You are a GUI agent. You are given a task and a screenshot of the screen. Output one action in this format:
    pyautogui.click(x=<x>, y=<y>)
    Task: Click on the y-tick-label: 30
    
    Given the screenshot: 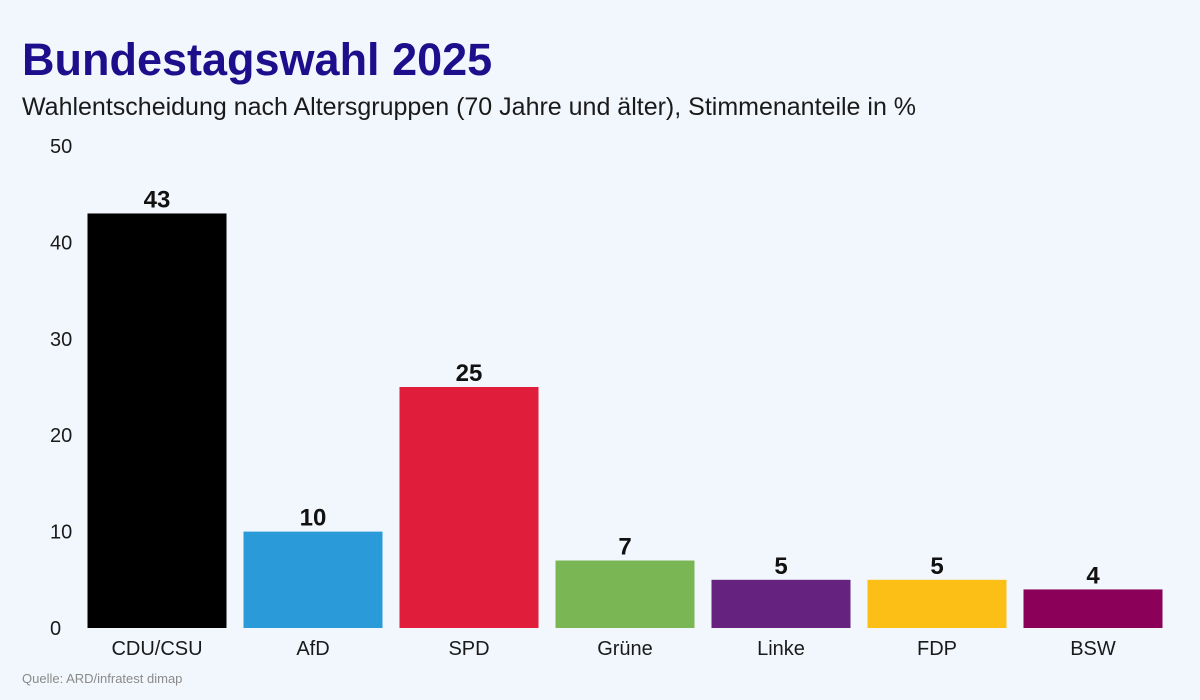 What is the action you would take?
    pyautogui.click(x=61, y=340)
    